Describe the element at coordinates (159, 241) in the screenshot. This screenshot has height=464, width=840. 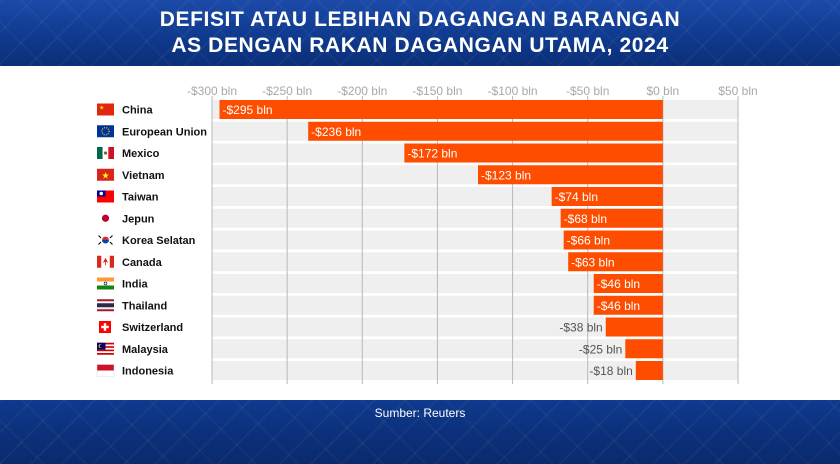
I see `category-label: Korea Selatan` at that location.